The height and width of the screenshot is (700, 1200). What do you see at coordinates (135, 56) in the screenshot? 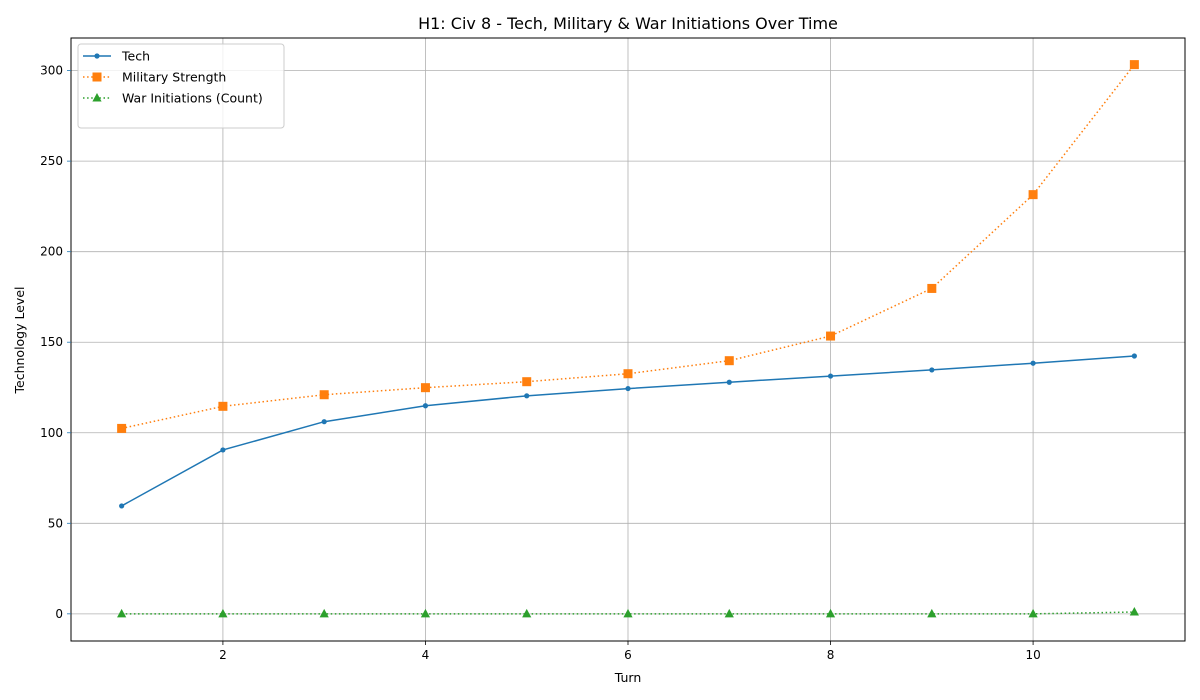
I see `legend-label: Tech` at bounding box center [135, 56].